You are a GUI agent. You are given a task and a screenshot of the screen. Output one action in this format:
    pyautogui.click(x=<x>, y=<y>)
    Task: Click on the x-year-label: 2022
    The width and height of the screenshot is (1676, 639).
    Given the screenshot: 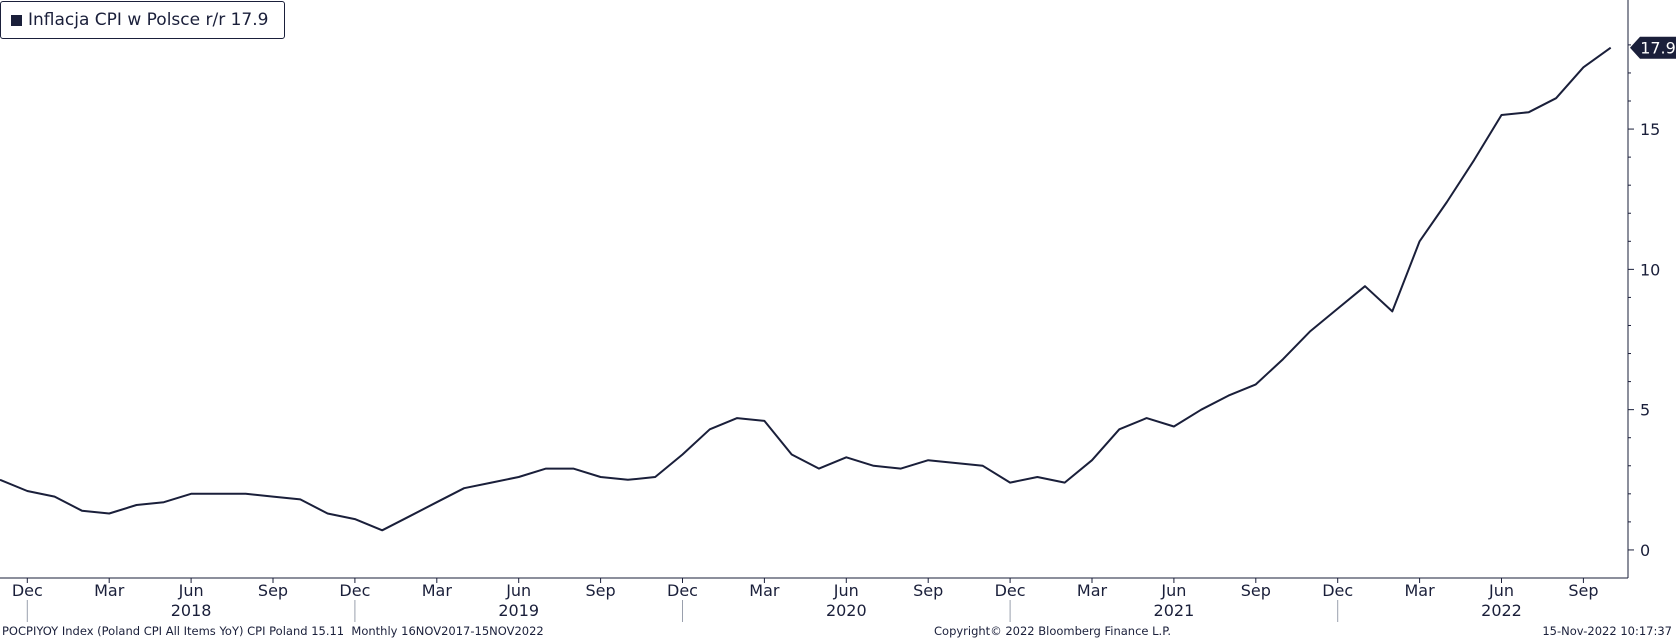 What is the action you would take?
    pyautogui.click(x=1501, y=610)
    